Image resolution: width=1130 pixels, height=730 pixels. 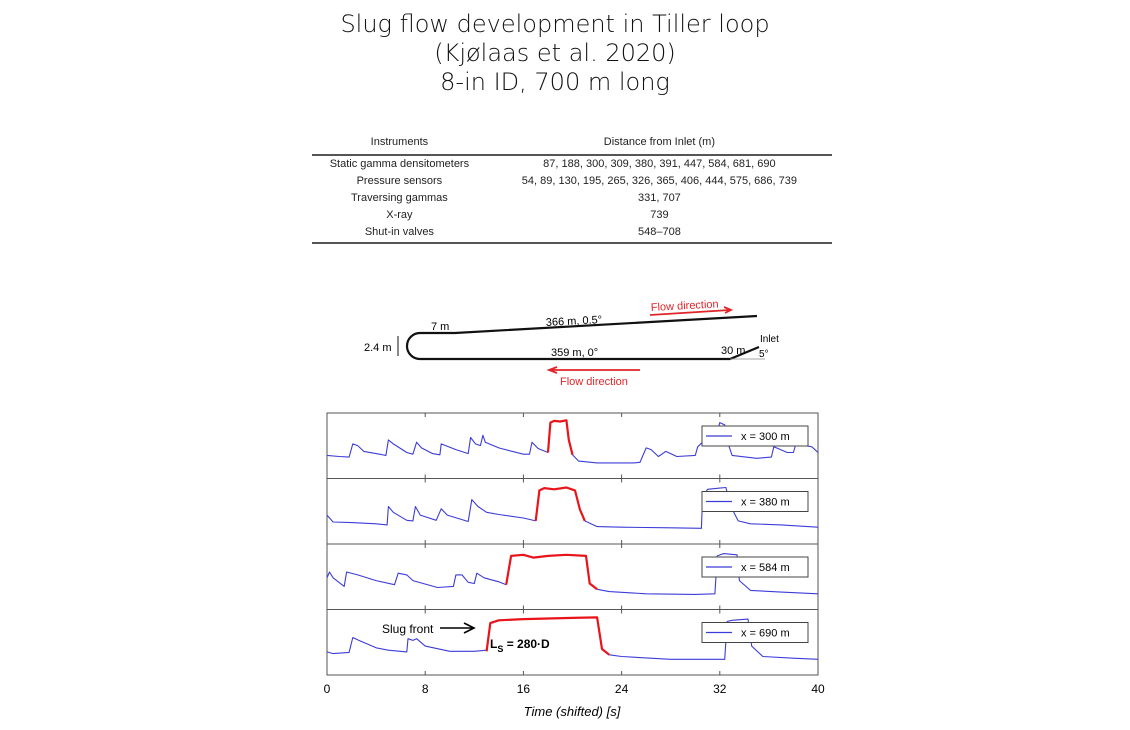 What do you see at coordinates (659, 234) in the screenshot?
I see `cell: 548–708` at bounding box center [659, 234].